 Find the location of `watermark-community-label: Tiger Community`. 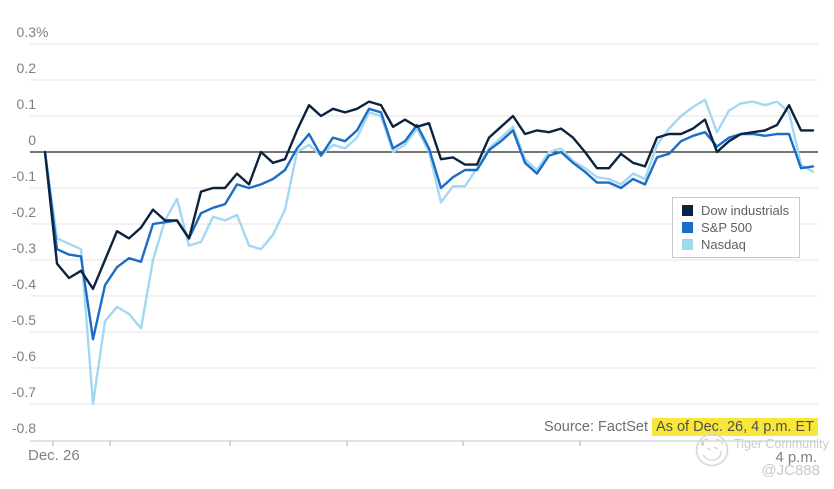

watermark-community-label: Tiger Community is located at coordinates (781, 444).